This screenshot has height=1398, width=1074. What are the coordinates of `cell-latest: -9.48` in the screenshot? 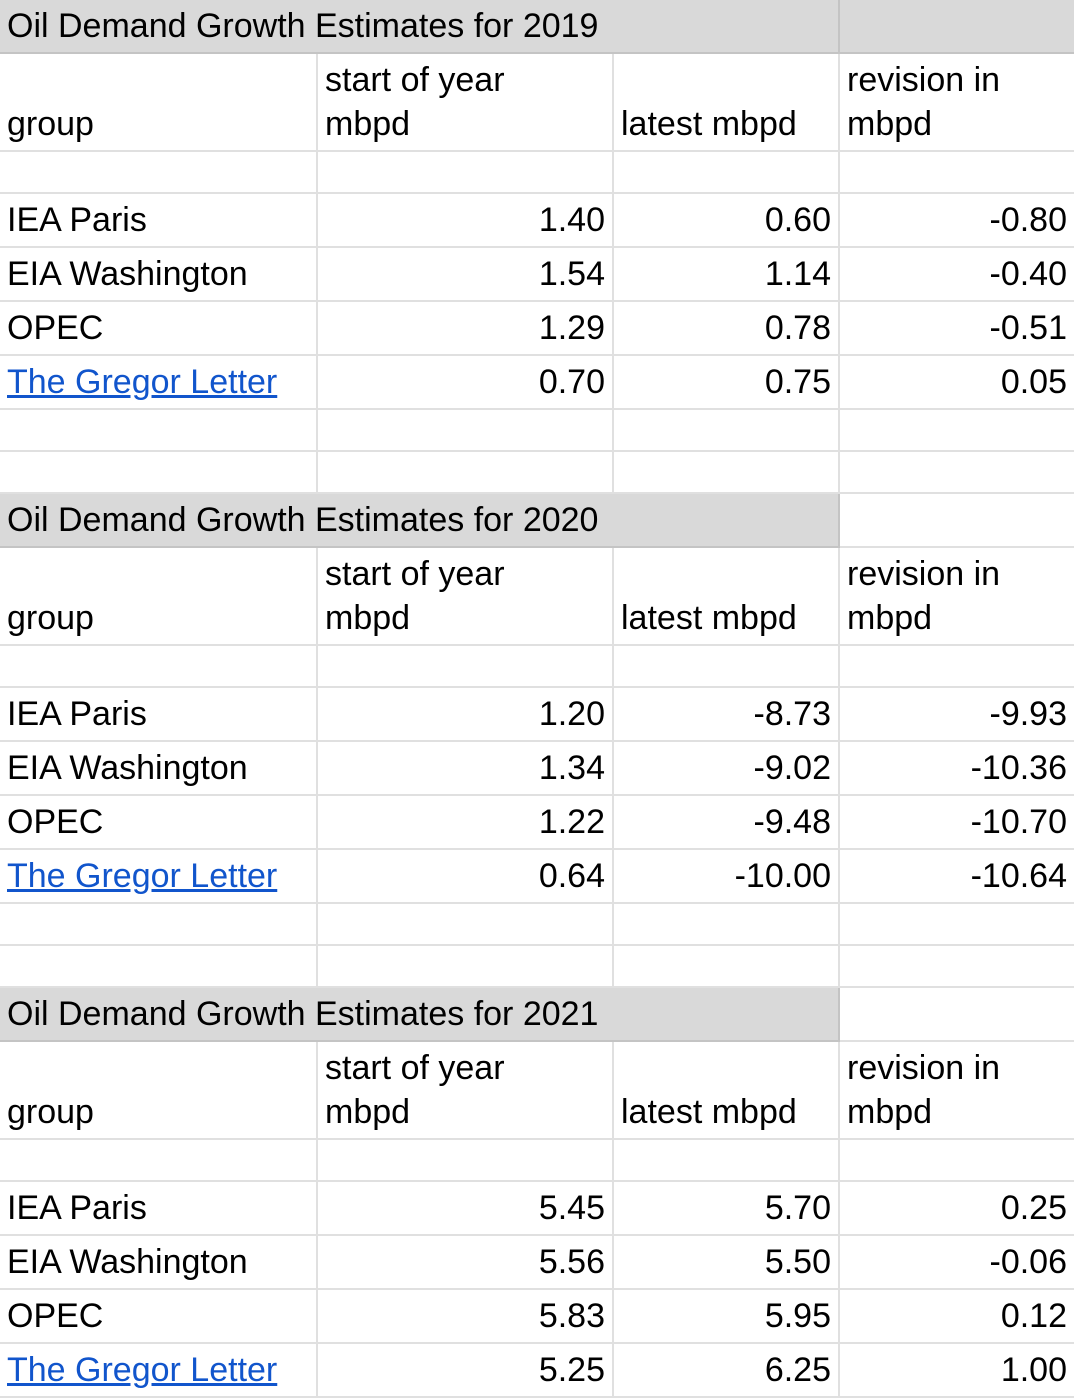 It's located at (727, 823).